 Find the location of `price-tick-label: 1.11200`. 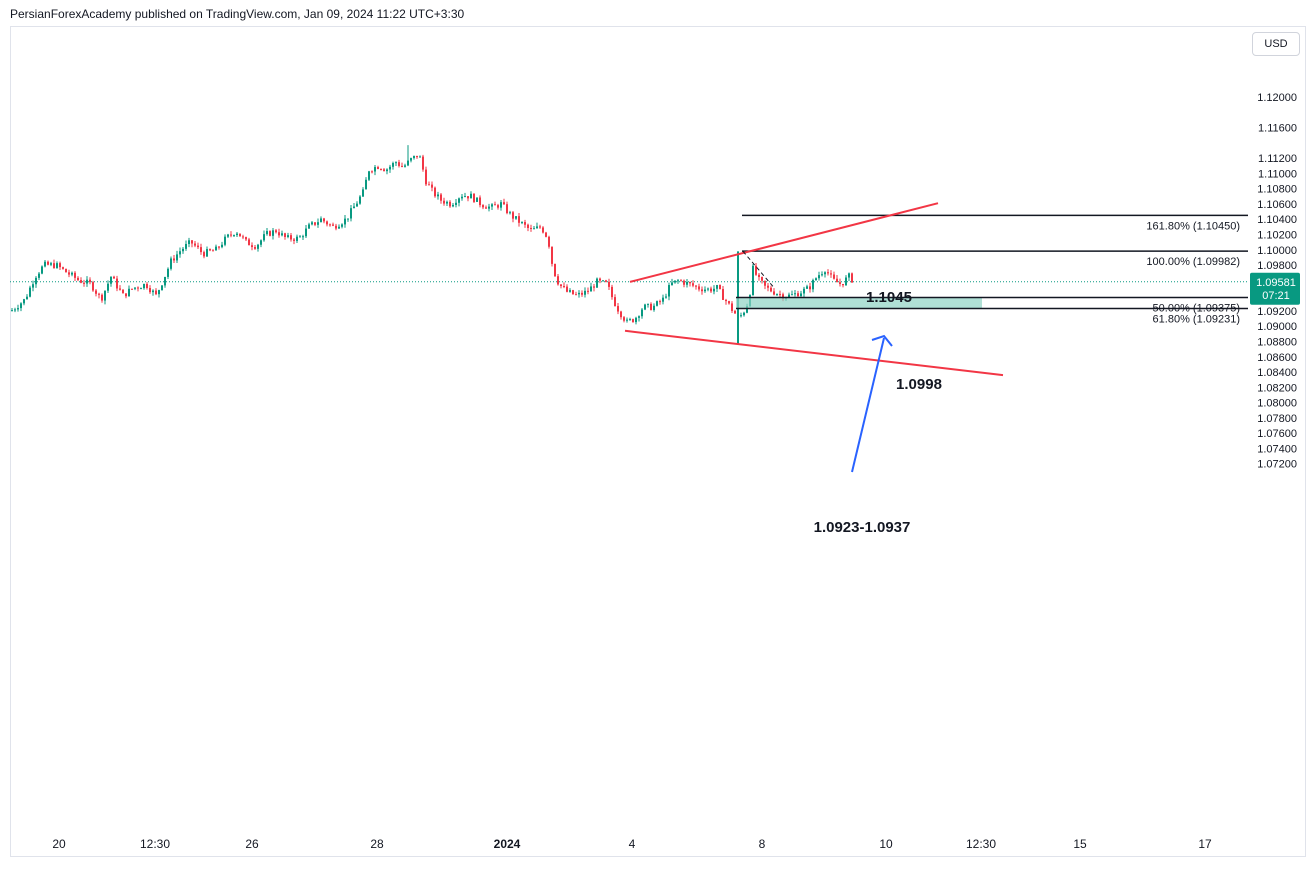

price-tick-label: 1.11200 is located at coordinates (1277, 159).